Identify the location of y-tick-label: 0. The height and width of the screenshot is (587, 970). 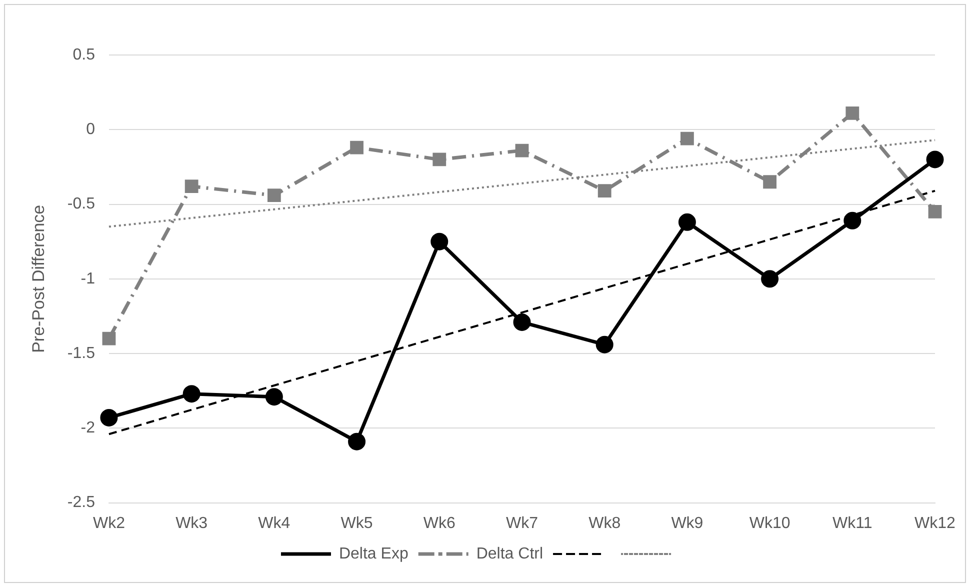
(91, 129).